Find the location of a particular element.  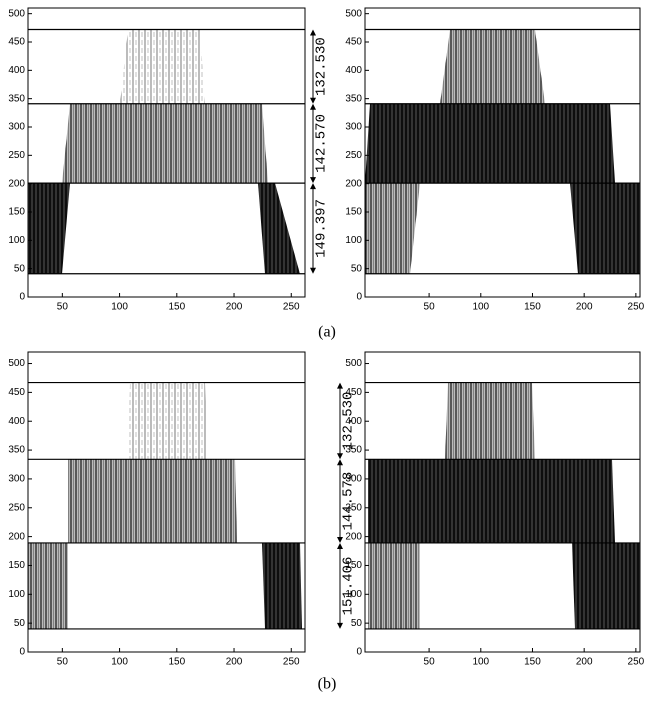

dimension-label: 149.397 is located at coordinates (322, 228).